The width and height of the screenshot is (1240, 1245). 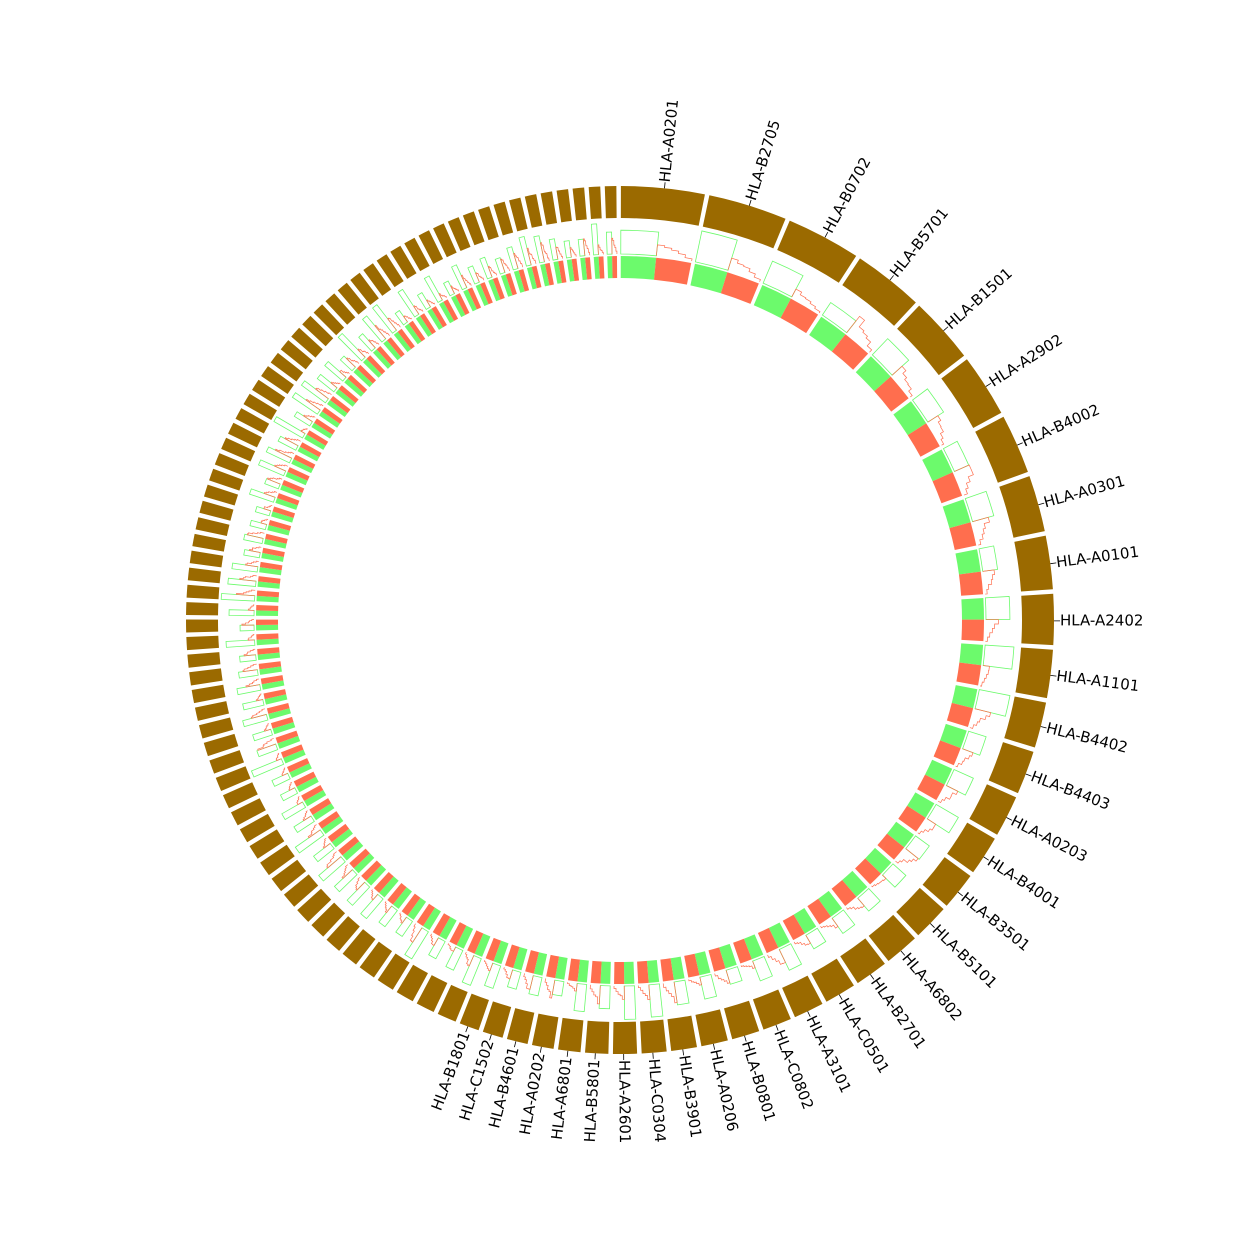 What do you see at coordinates (724, 1090) in the screenshot?
I see `segment-label: HLA-A0206` at bounding box center [724, 1090].